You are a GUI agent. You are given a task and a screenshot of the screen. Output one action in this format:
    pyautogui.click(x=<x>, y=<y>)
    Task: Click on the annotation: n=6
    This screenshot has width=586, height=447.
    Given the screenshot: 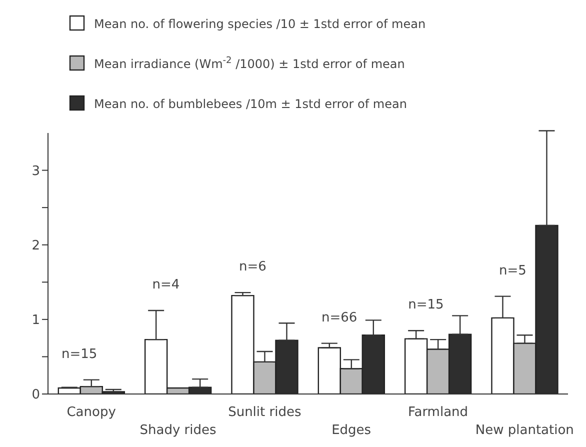 What is the action you would take?
    pyautogui.click(x=252, y=267)
    